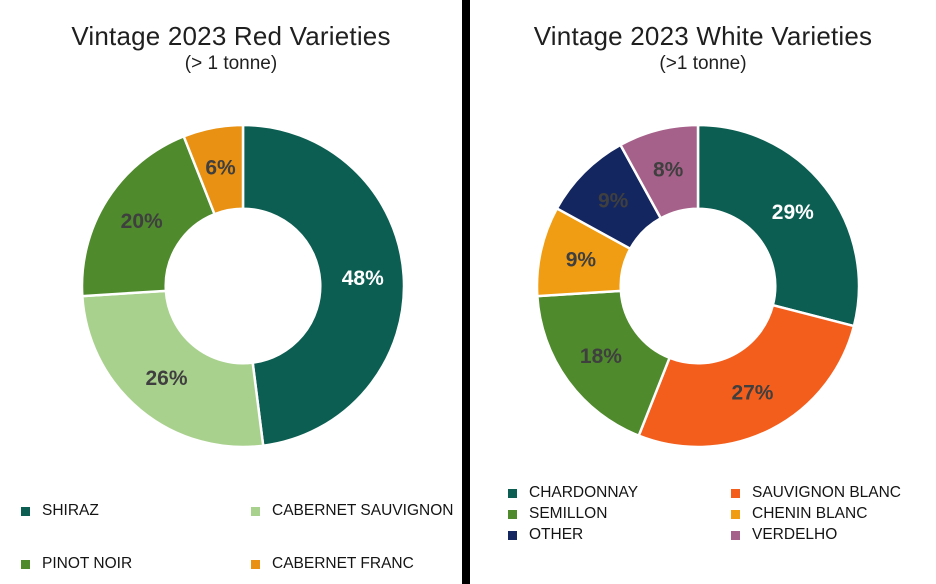 This screenshot has width=936, height=584. I want to click on segment-cabernet-franc, so click(213, 169).